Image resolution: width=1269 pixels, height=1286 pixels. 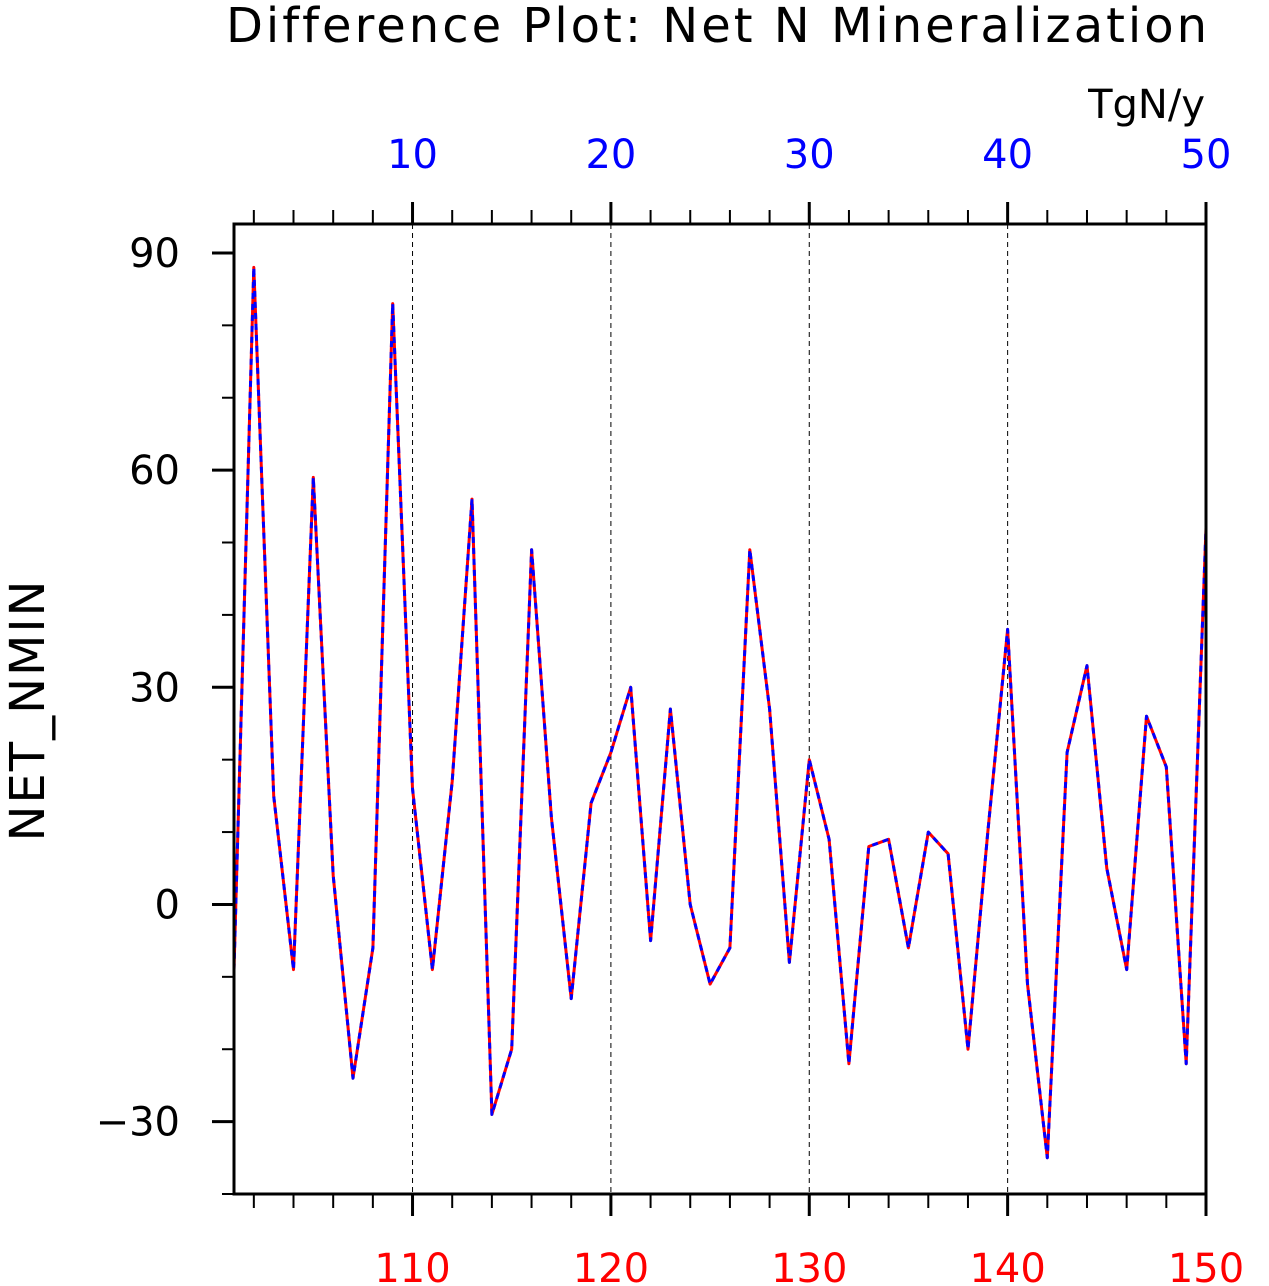 What do you see at coordinates (154, 254) in the screenshot?
I see `y-tick-label: 90` at bounding box center [154, 254].